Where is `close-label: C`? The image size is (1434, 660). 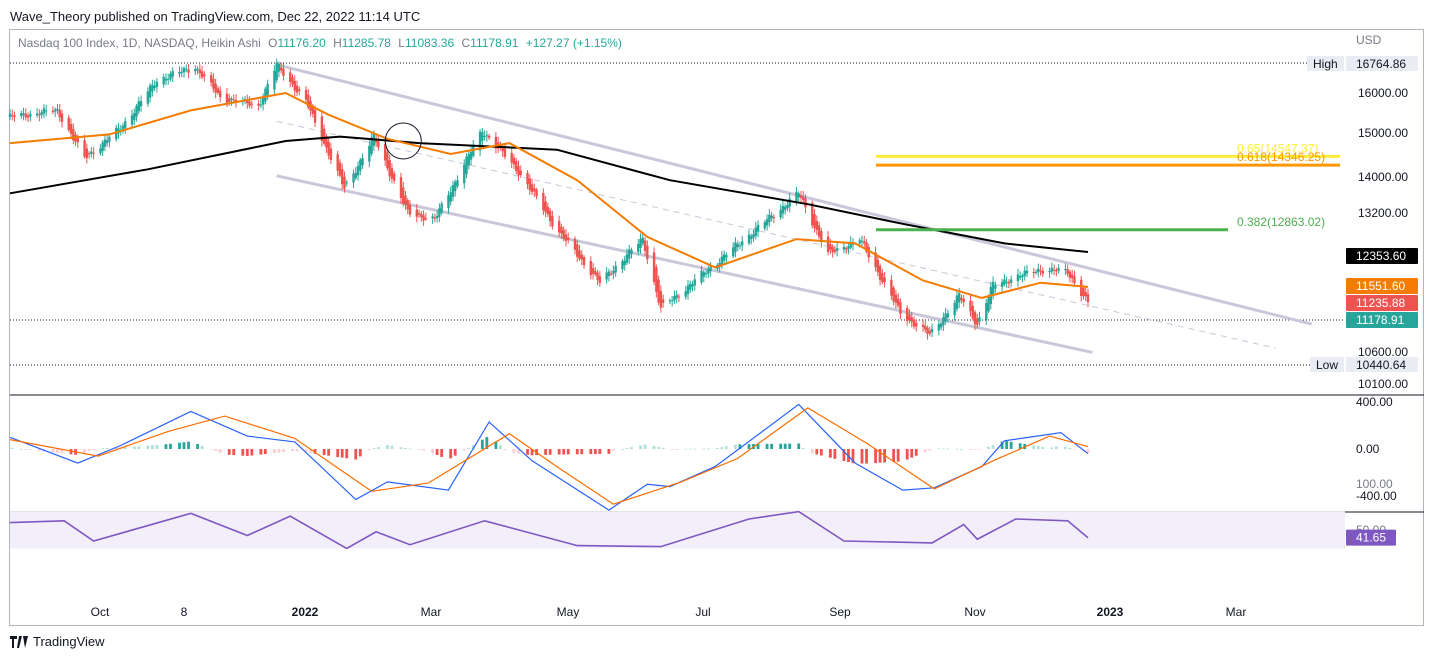 close-label: C is located at coordinates (466, 43).